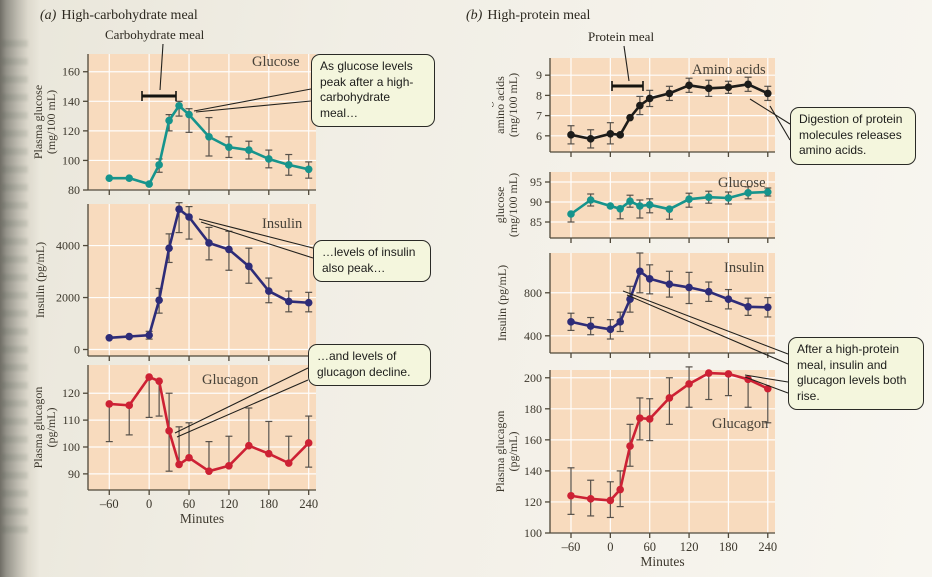  What do you see at coordinates (536, 222) in the screenshot?
I see `svg-text: 85` at bounding box center [536, 222].